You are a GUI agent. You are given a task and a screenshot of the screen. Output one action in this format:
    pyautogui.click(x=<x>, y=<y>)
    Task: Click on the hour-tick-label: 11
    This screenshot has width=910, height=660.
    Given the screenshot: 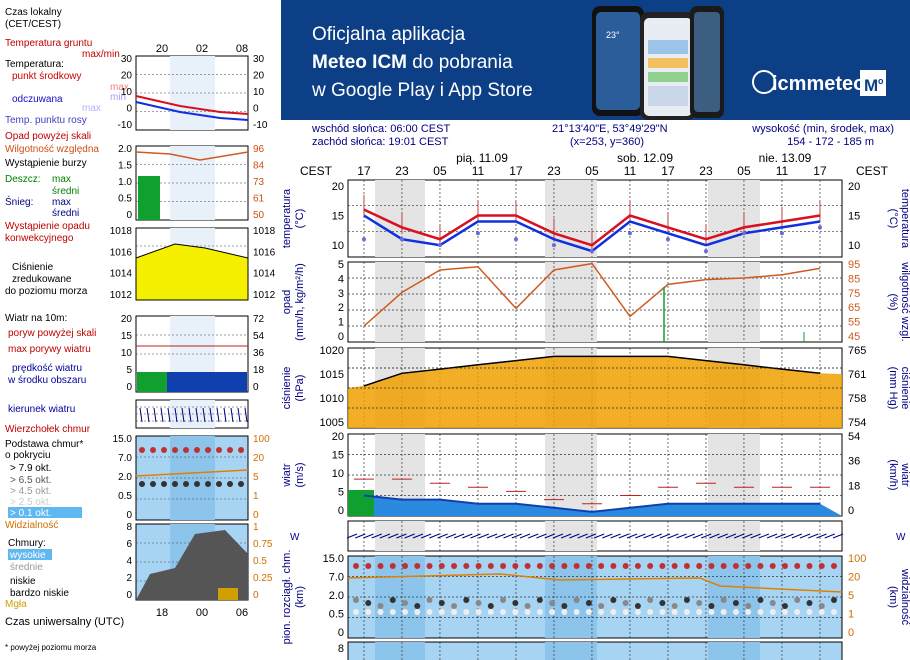 What is the action you would take?
    pyautogui.click(x=630, y=171)
    